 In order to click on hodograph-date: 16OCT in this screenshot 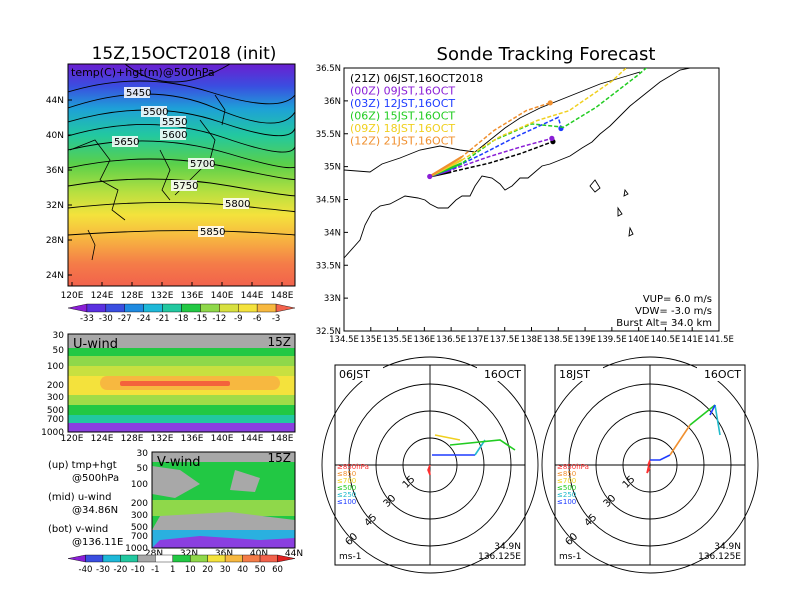, I will do `click(722, 374)`.